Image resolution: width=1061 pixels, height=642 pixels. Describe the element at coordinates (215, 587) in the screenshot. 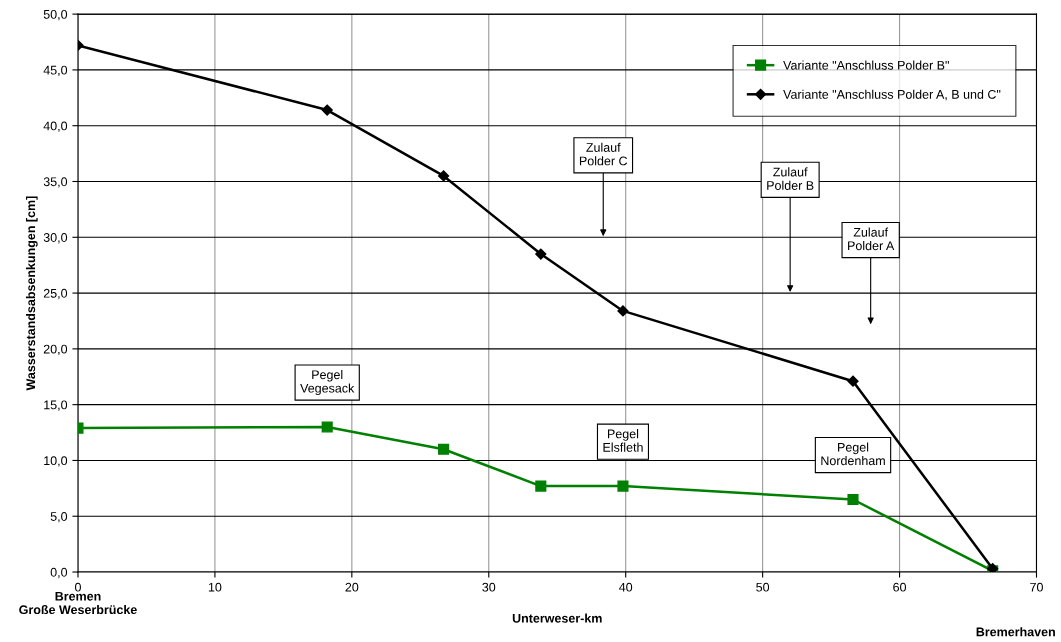

I see `x-tick-label: 10` at that location.